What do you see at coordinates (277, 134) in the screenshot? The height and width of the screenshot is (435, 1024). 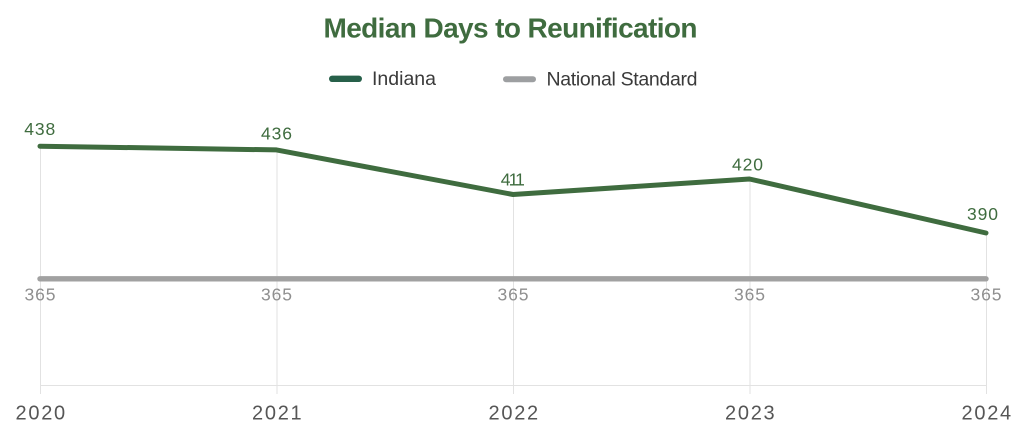 I see `svg-text: 436` at bounding box center [277, 134].